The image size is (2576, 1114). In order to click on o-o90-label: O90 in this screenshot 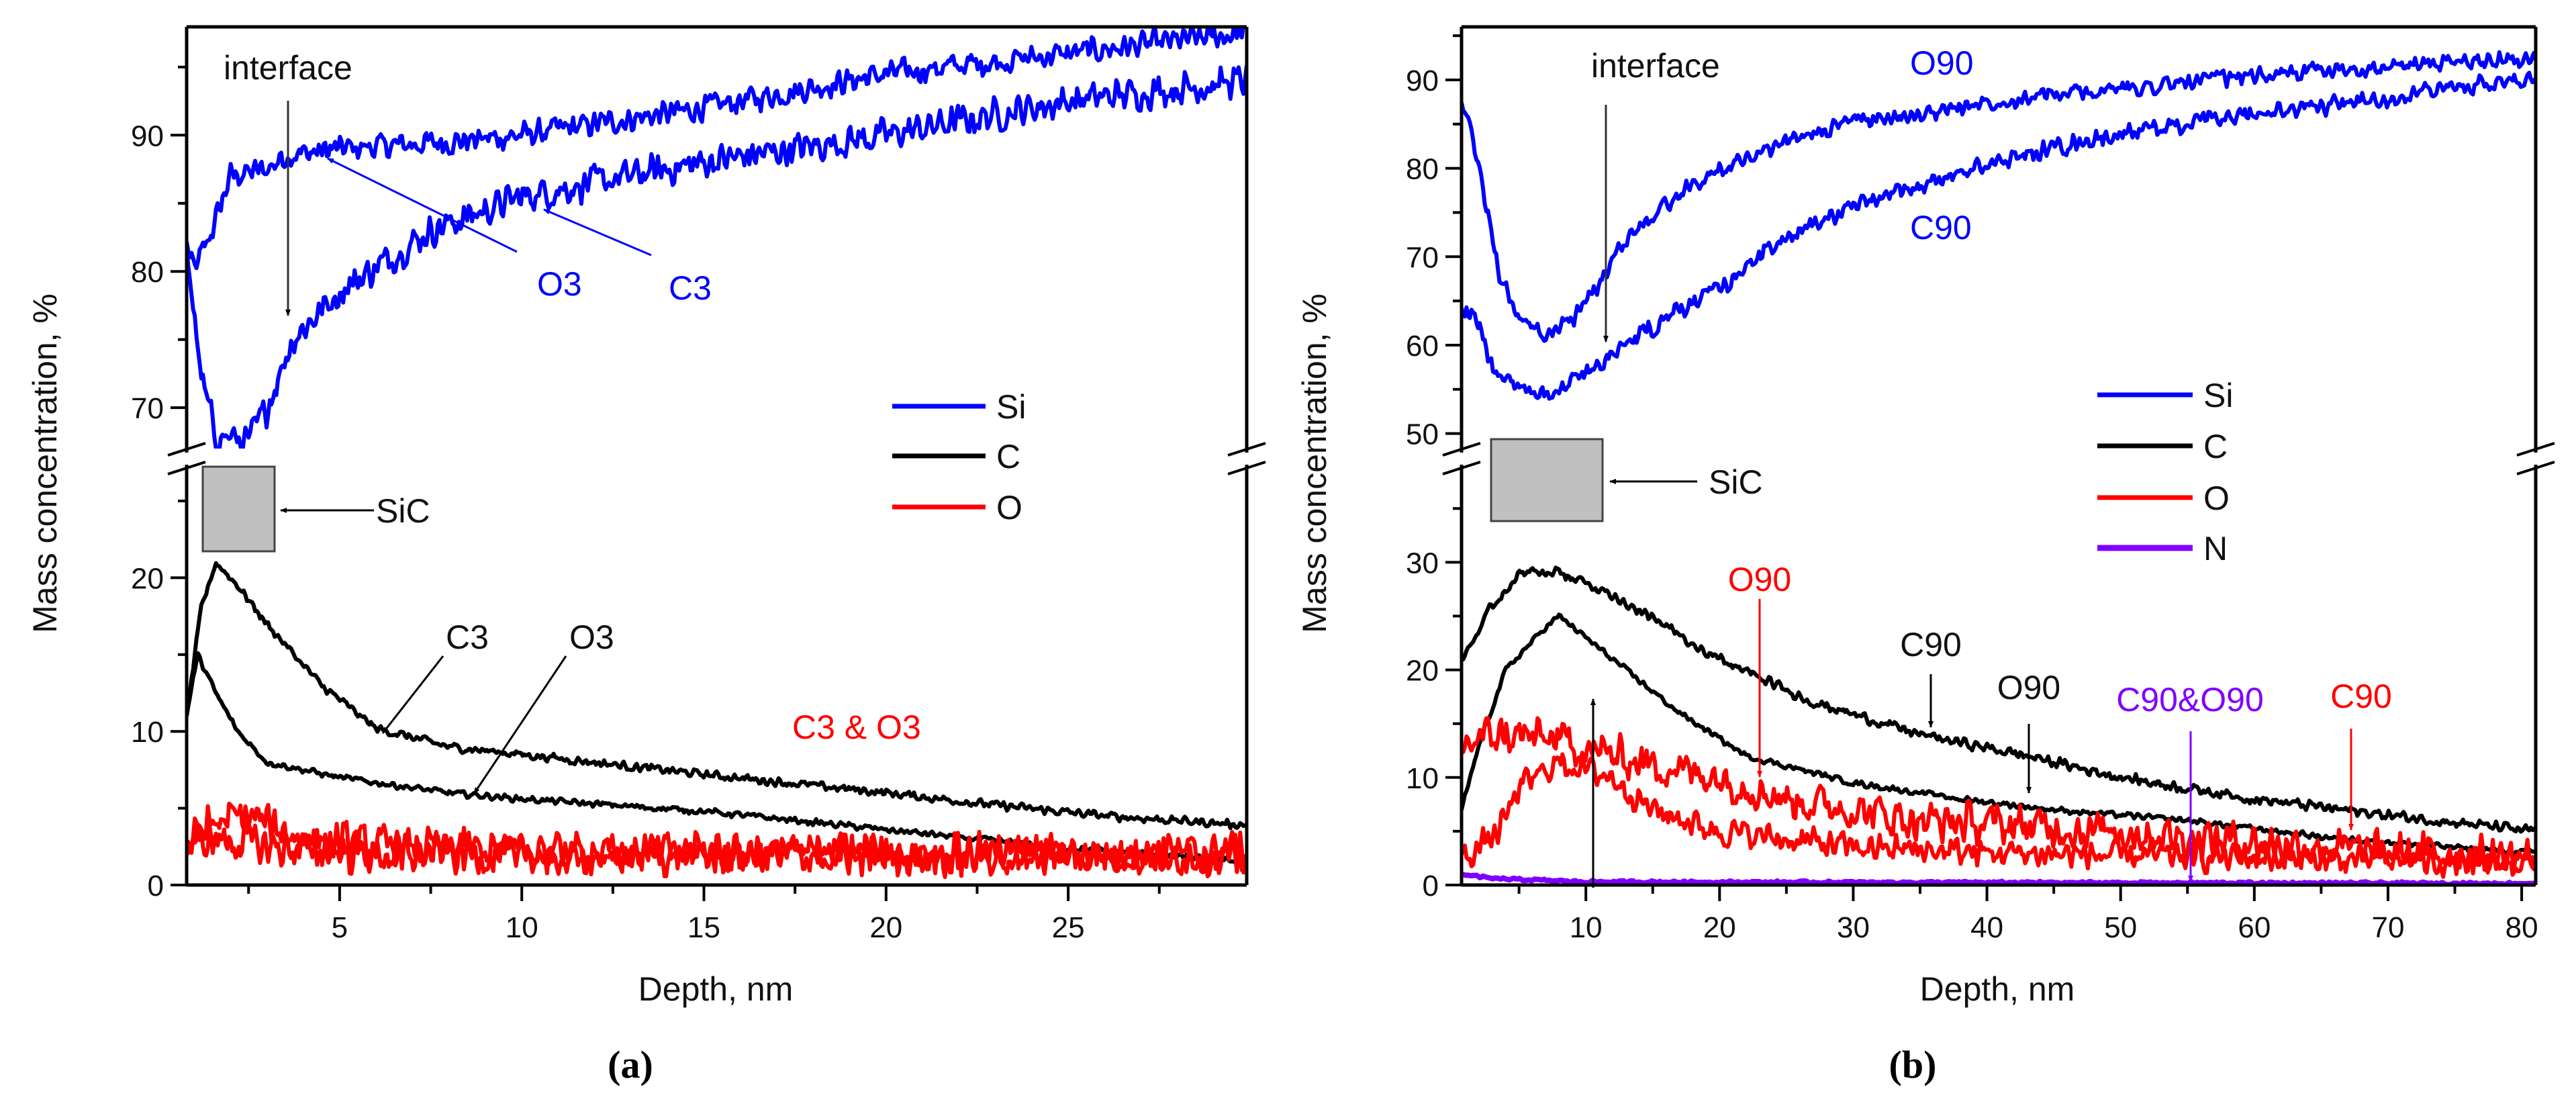, I will do `click(1760, 580)`.